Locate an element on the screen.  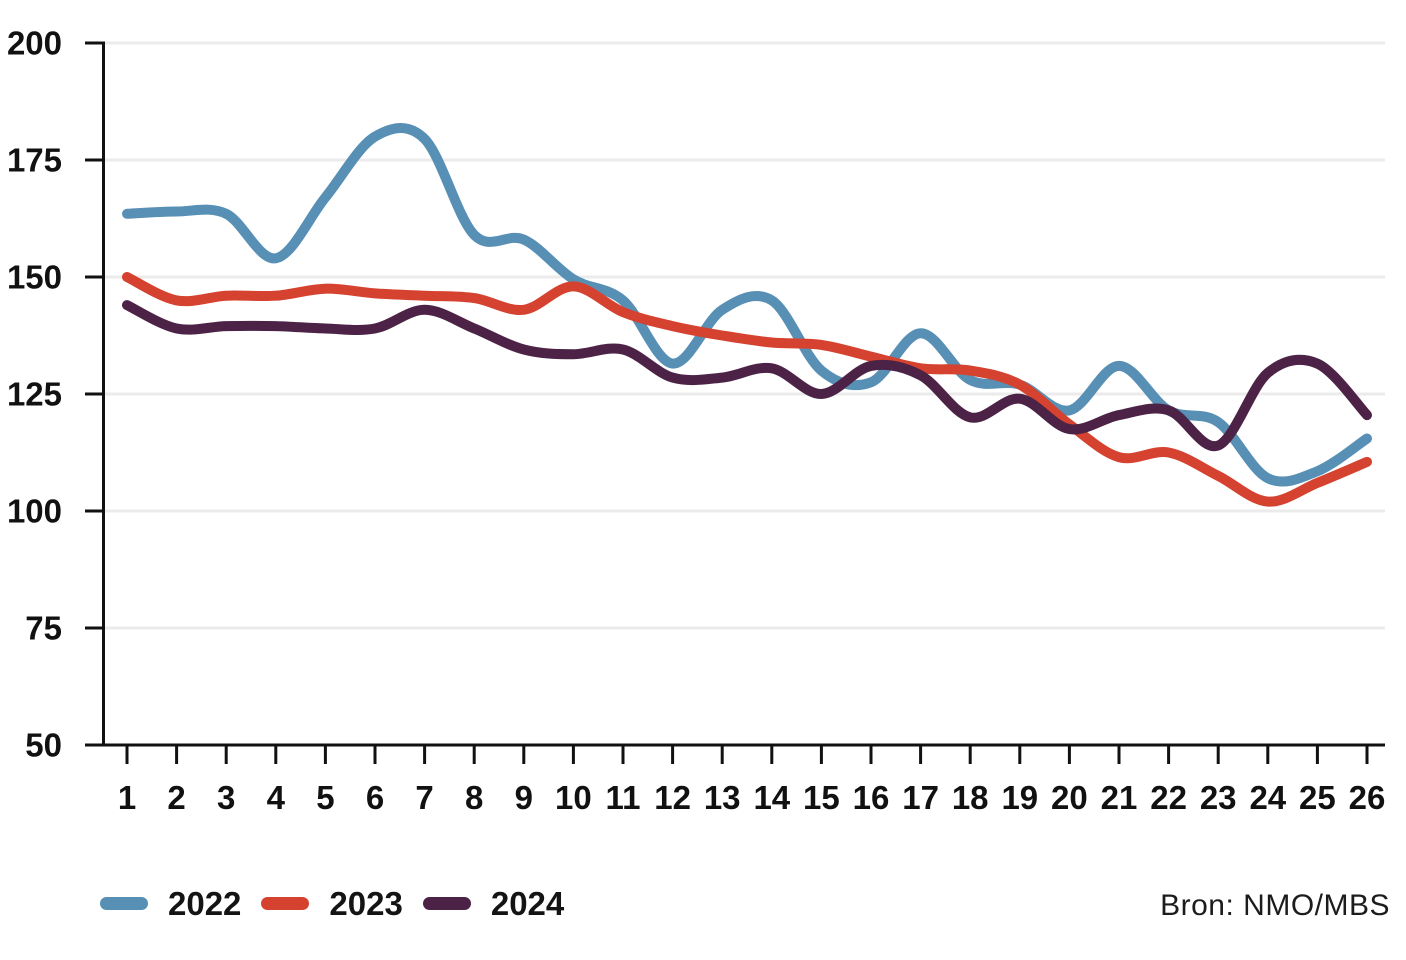
x-tick-label-9: 9 is located at coordinates (524, 797).